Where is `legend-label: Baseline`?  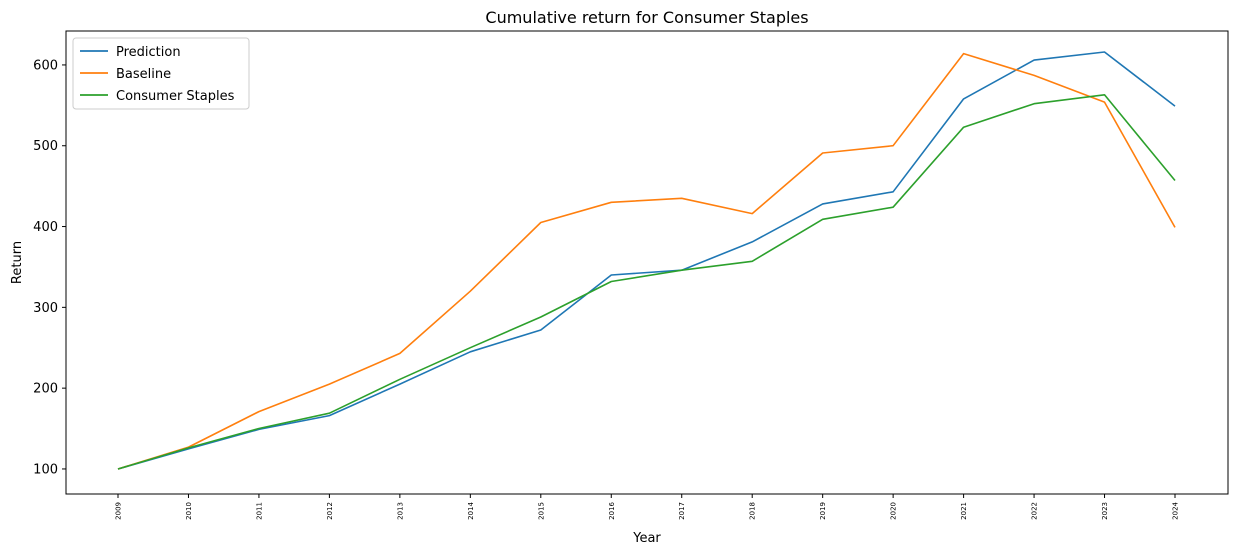 legend-label: Baseline is located at coordinates (143, 74).